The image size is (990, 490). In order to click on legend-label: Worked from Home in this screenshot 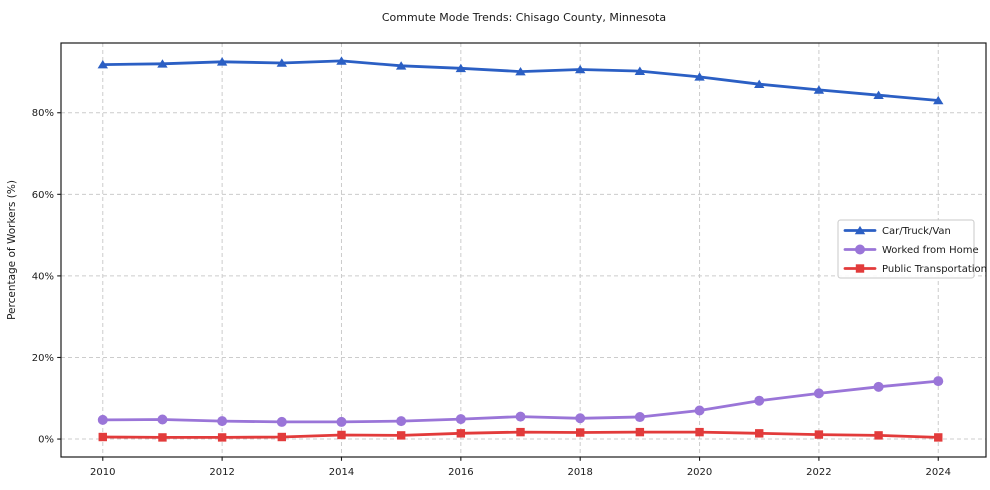, I will do `click(930, 250)`.